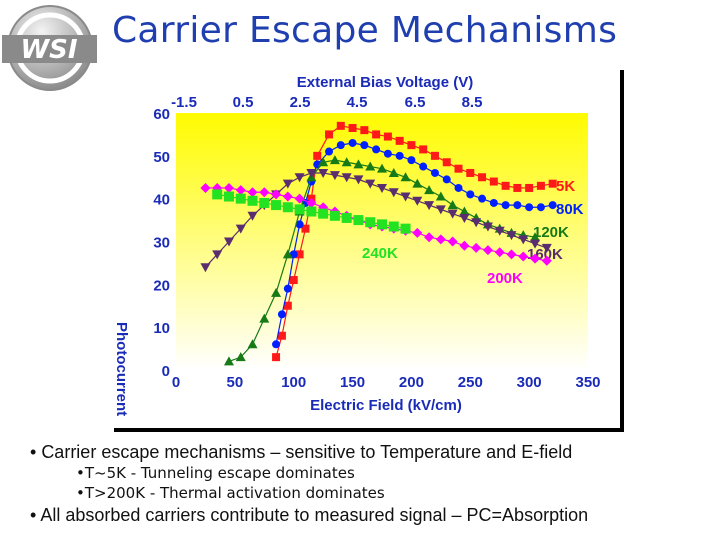 The height and width of the screenshot is (540, 720). I want to click on y-tick-label: 60, so click(161, 114).